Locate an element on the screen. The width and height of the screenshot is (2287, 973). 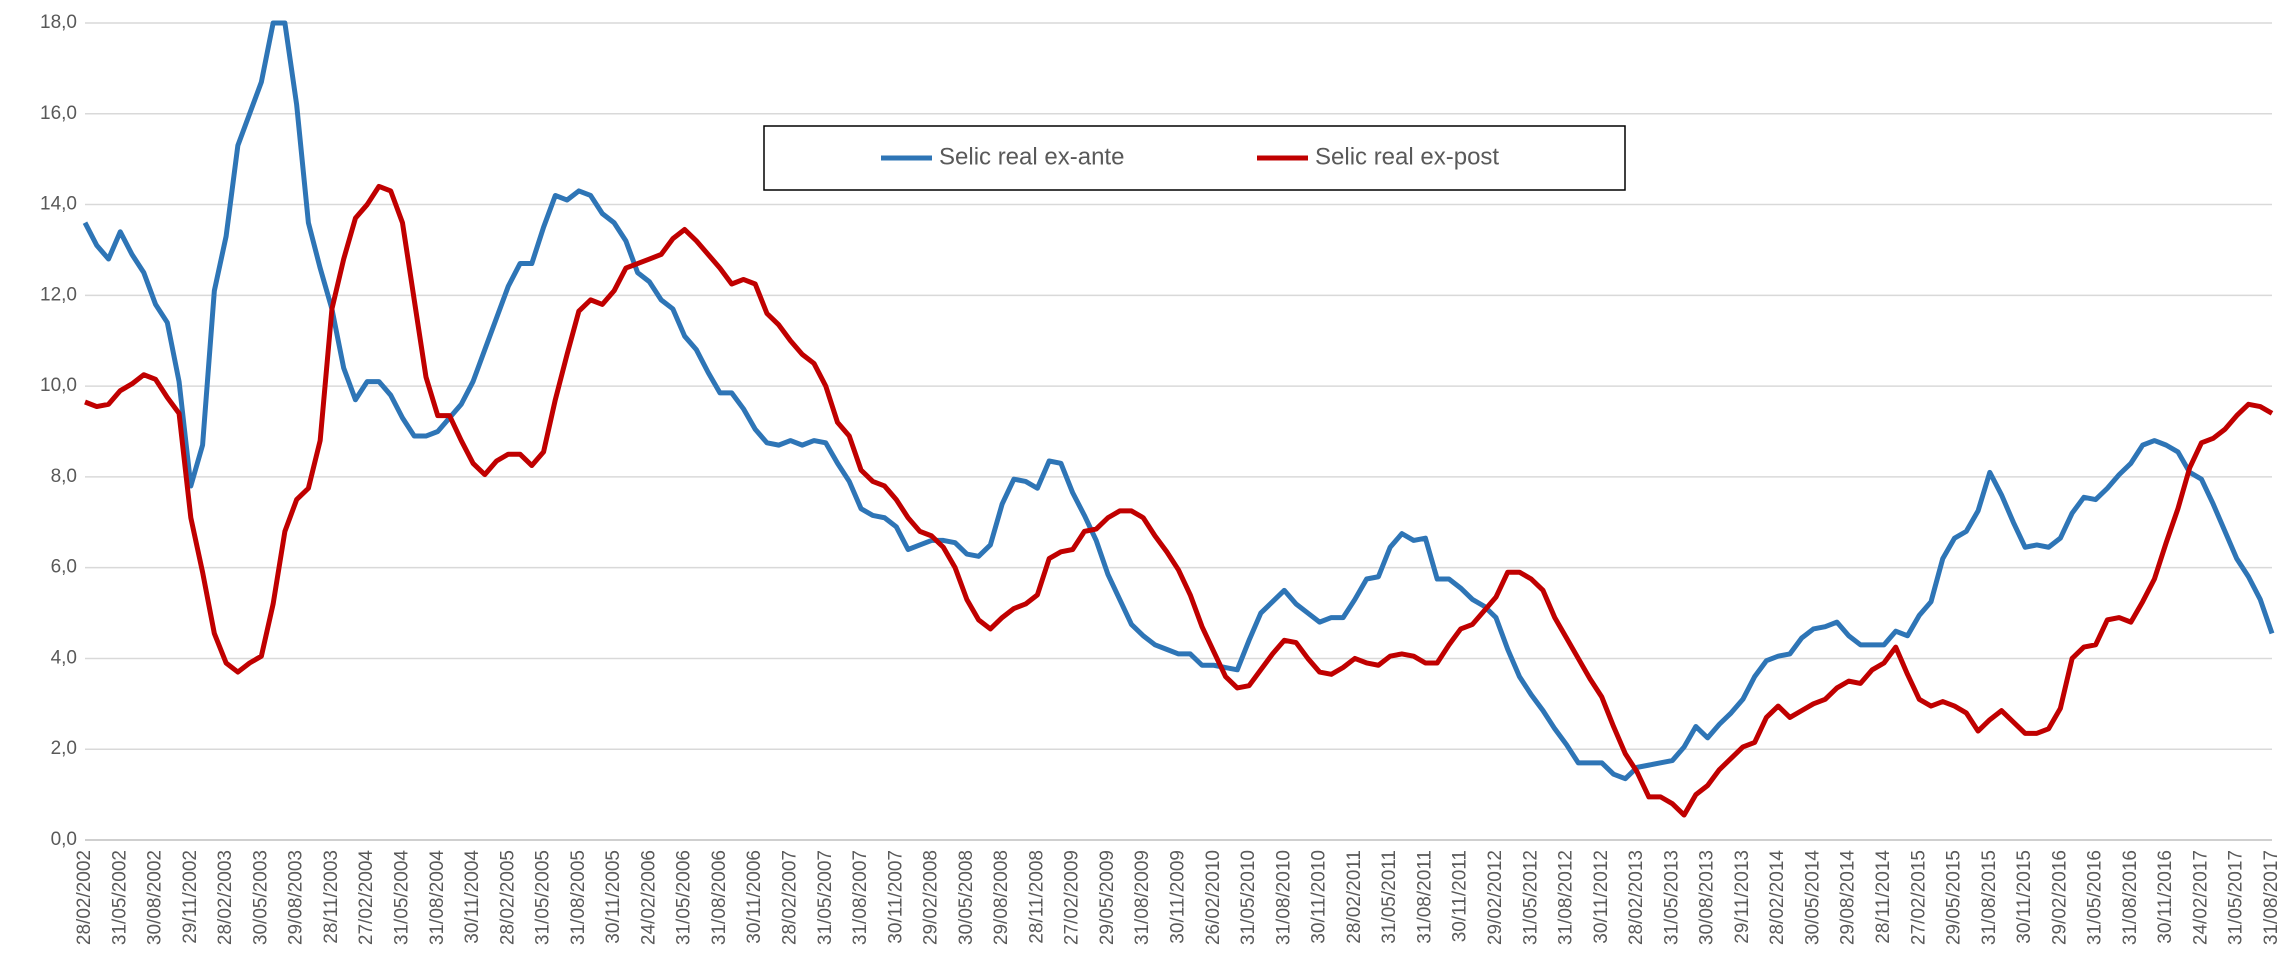
x-tick-label: 28/02/2005 is located at coordinates (507, 897).